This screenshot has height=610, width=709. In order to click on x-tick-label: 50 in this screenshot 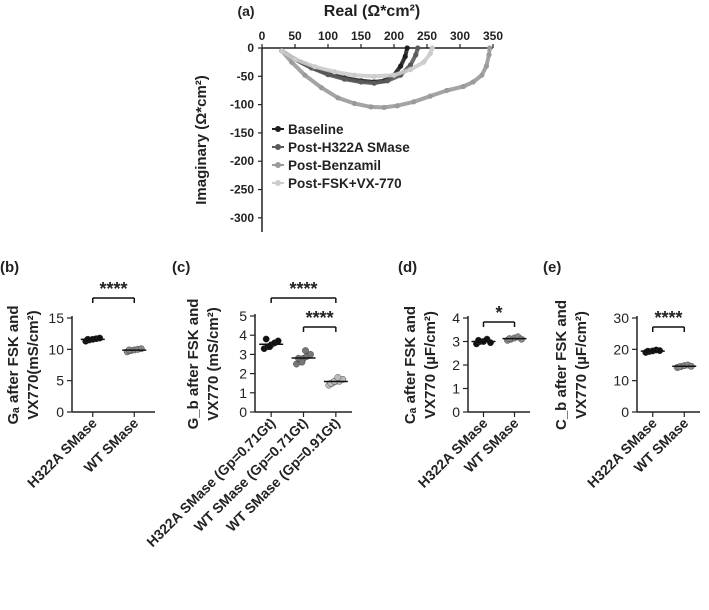, I will do `click(295, 36)`.